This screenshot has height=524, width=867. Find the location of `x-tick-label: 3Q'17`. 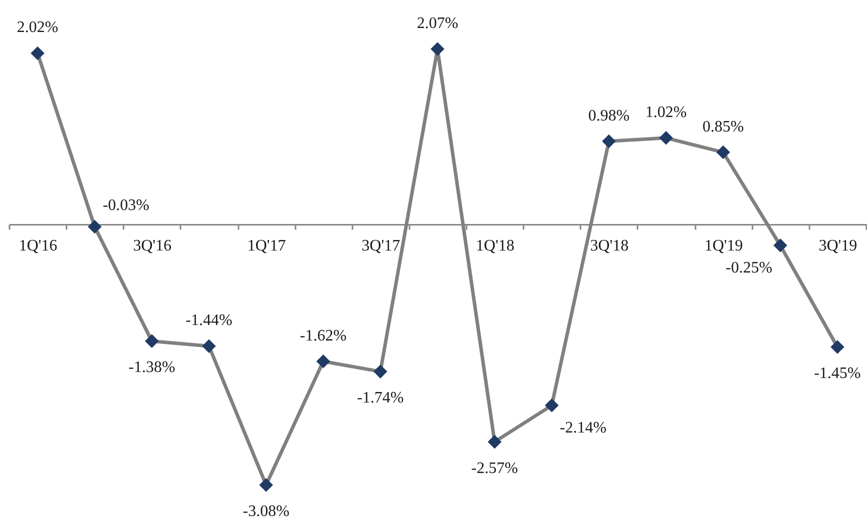

x-tick-label: 3Q'17 is located at coordinates (381, 246).